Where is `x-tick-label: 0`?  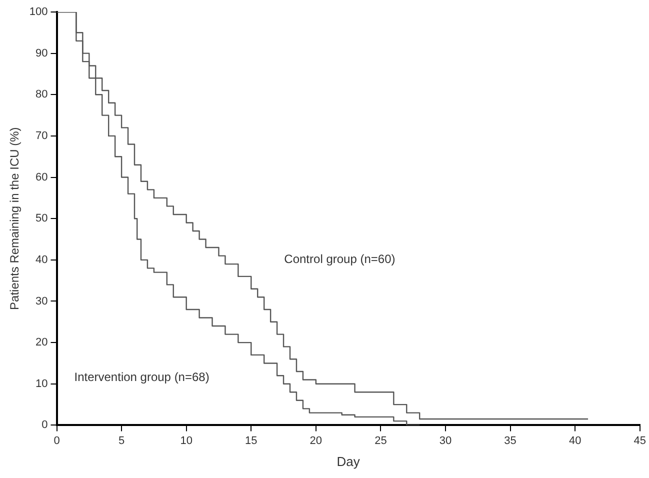 x-tick-label: 0 is located at coordinates (57, 440).